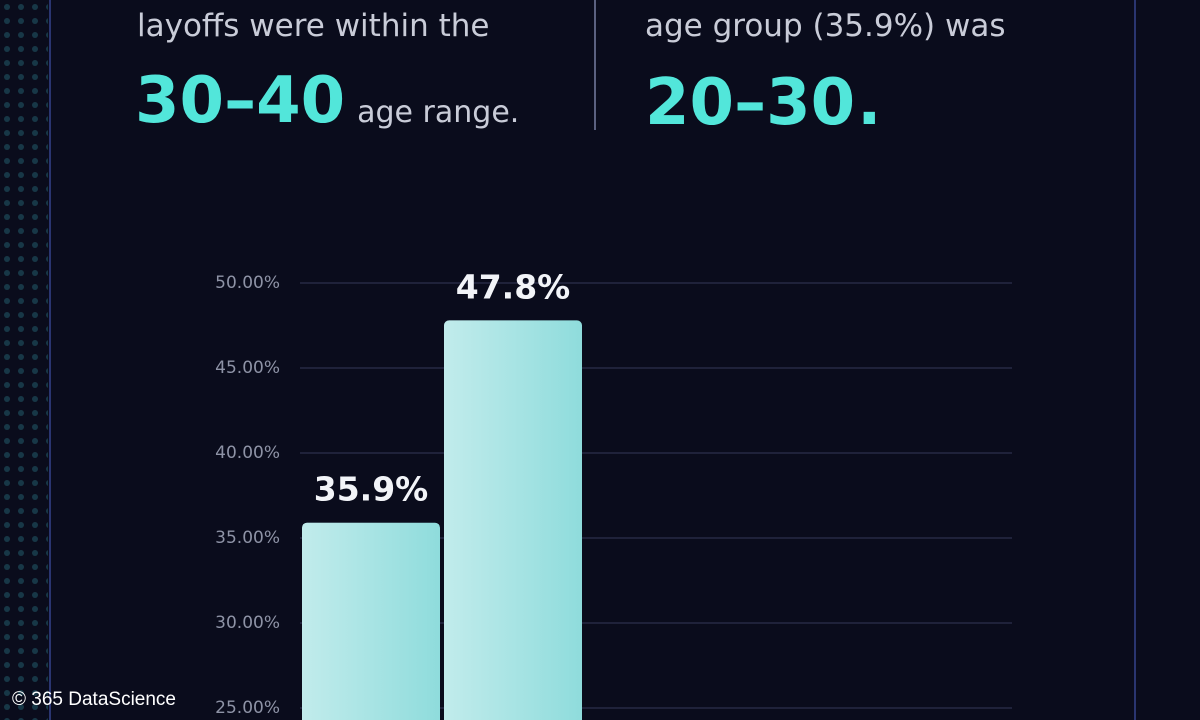 Image resolution: width=1200 pixels, height=720 pixels. Describe the element at coordinates (513, 286) in the screenshot. I see `value-label: 47.8%` at that location.